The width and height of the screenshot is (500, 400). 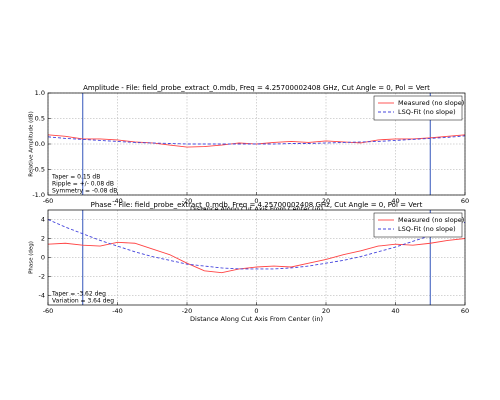 I want to click on y-tick-label: -1.0, so click(x=38, y=195).